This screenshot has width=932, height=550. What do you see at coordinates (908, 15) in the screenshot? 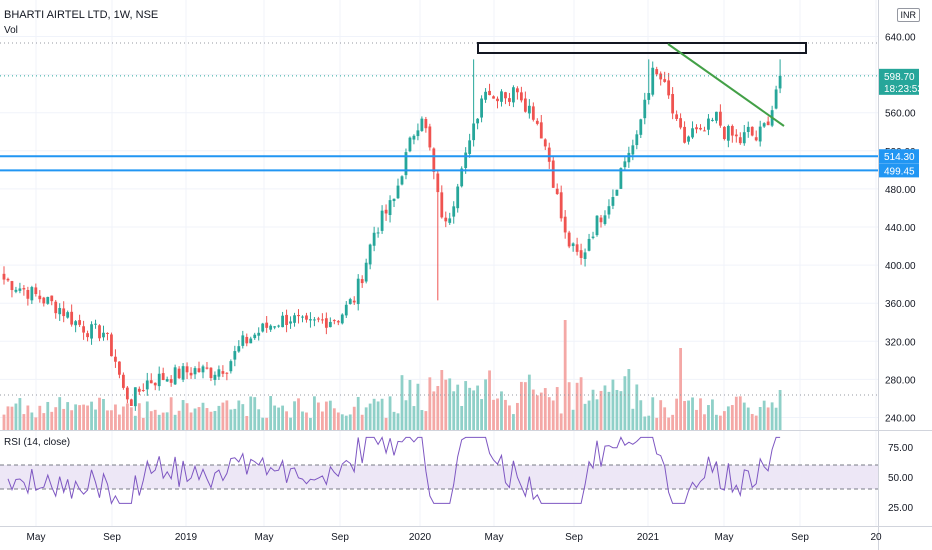
I see `currency-badge: INR` at bounding box center [908, 15].